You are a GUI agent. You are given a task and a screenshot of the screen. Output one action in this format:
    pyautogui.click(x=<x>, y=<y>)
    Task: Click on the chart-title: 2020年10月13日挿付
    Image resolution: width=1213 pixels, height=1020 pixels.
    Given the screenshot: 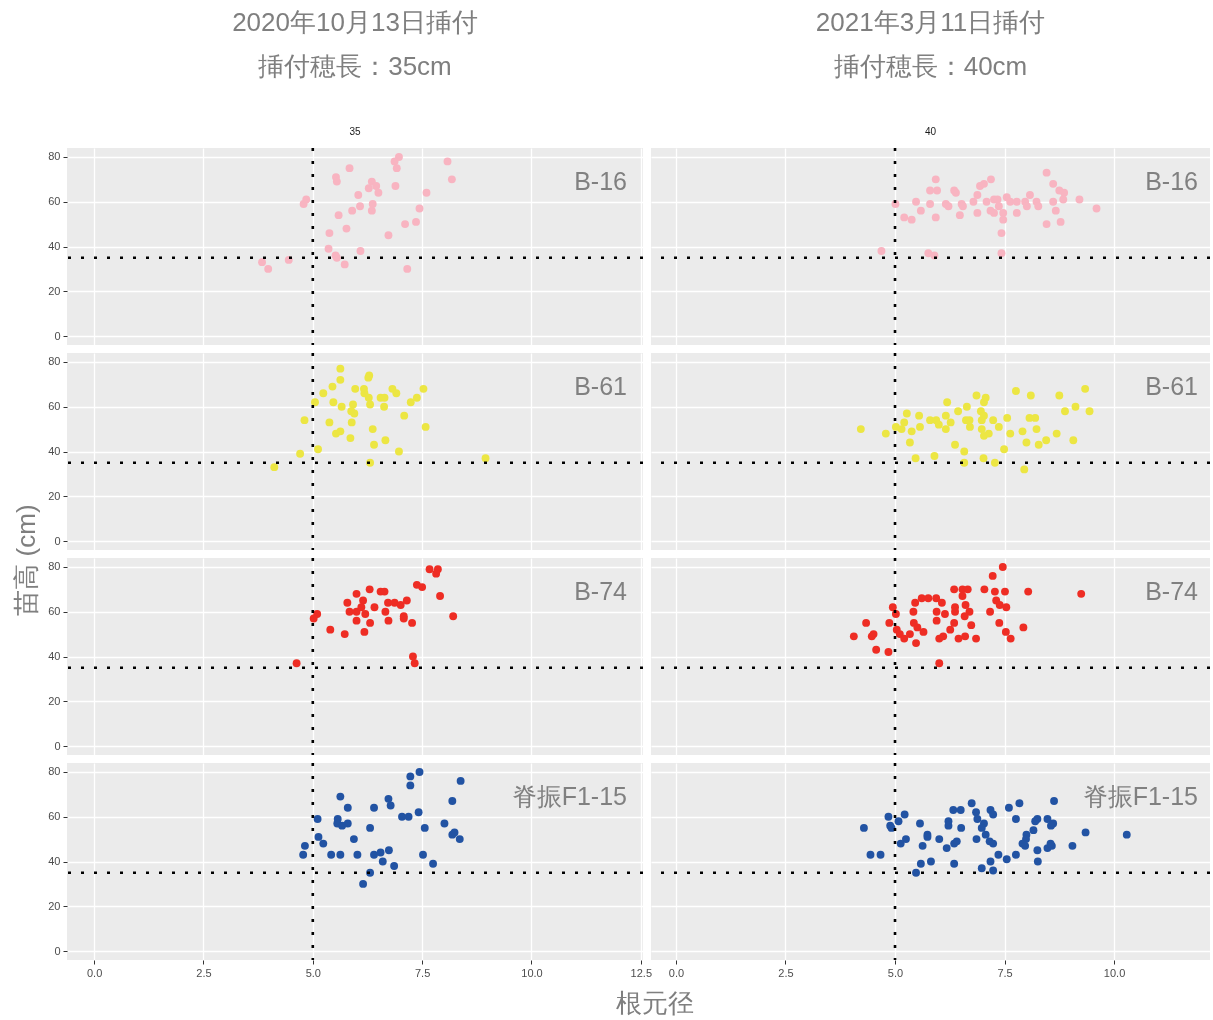 What is the action you would take?
    pyautogui.click(x=355, y=22)
    